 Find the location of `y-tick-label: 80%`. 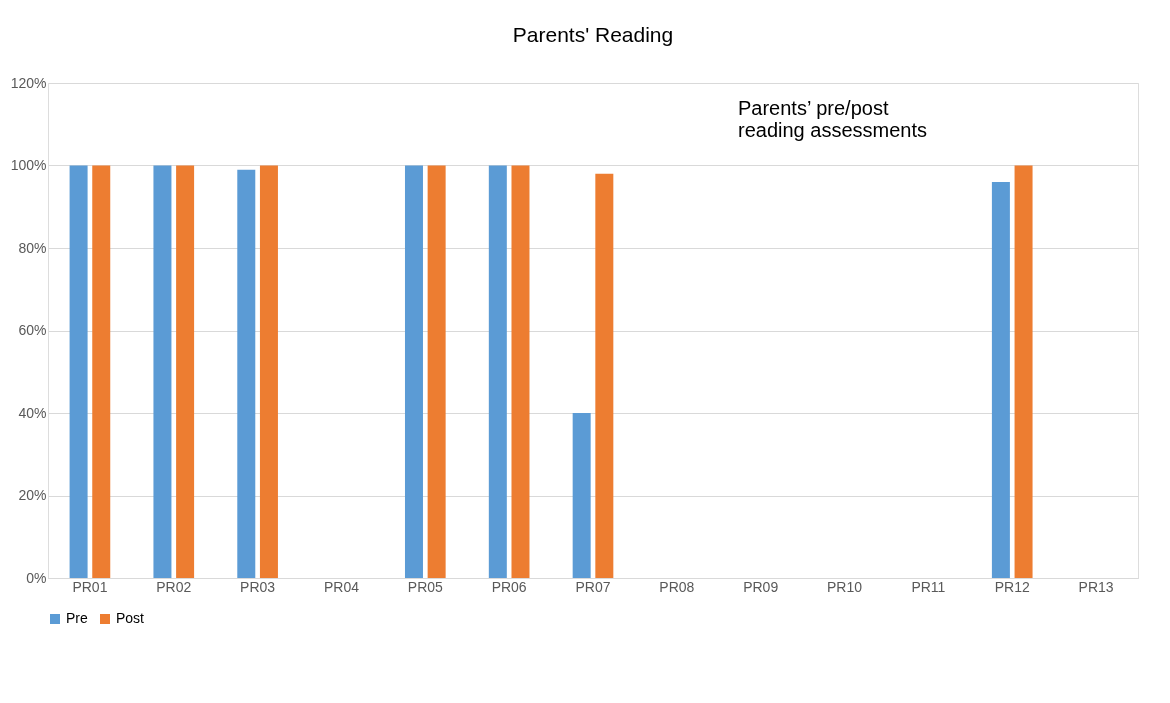

y-tick-label: 80% is located at coordinates (32, 247).